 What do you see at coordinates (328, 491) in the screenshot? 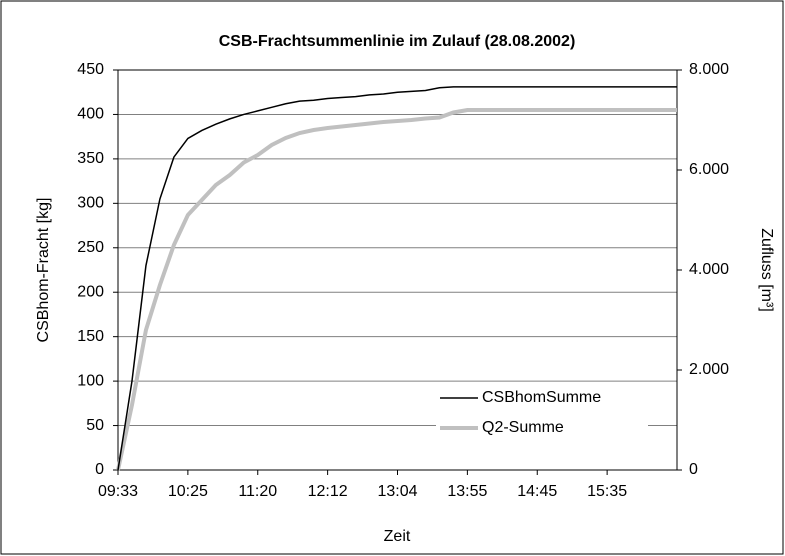
I see `x-tick-label: 12:12` at bounding box center [328, 491].